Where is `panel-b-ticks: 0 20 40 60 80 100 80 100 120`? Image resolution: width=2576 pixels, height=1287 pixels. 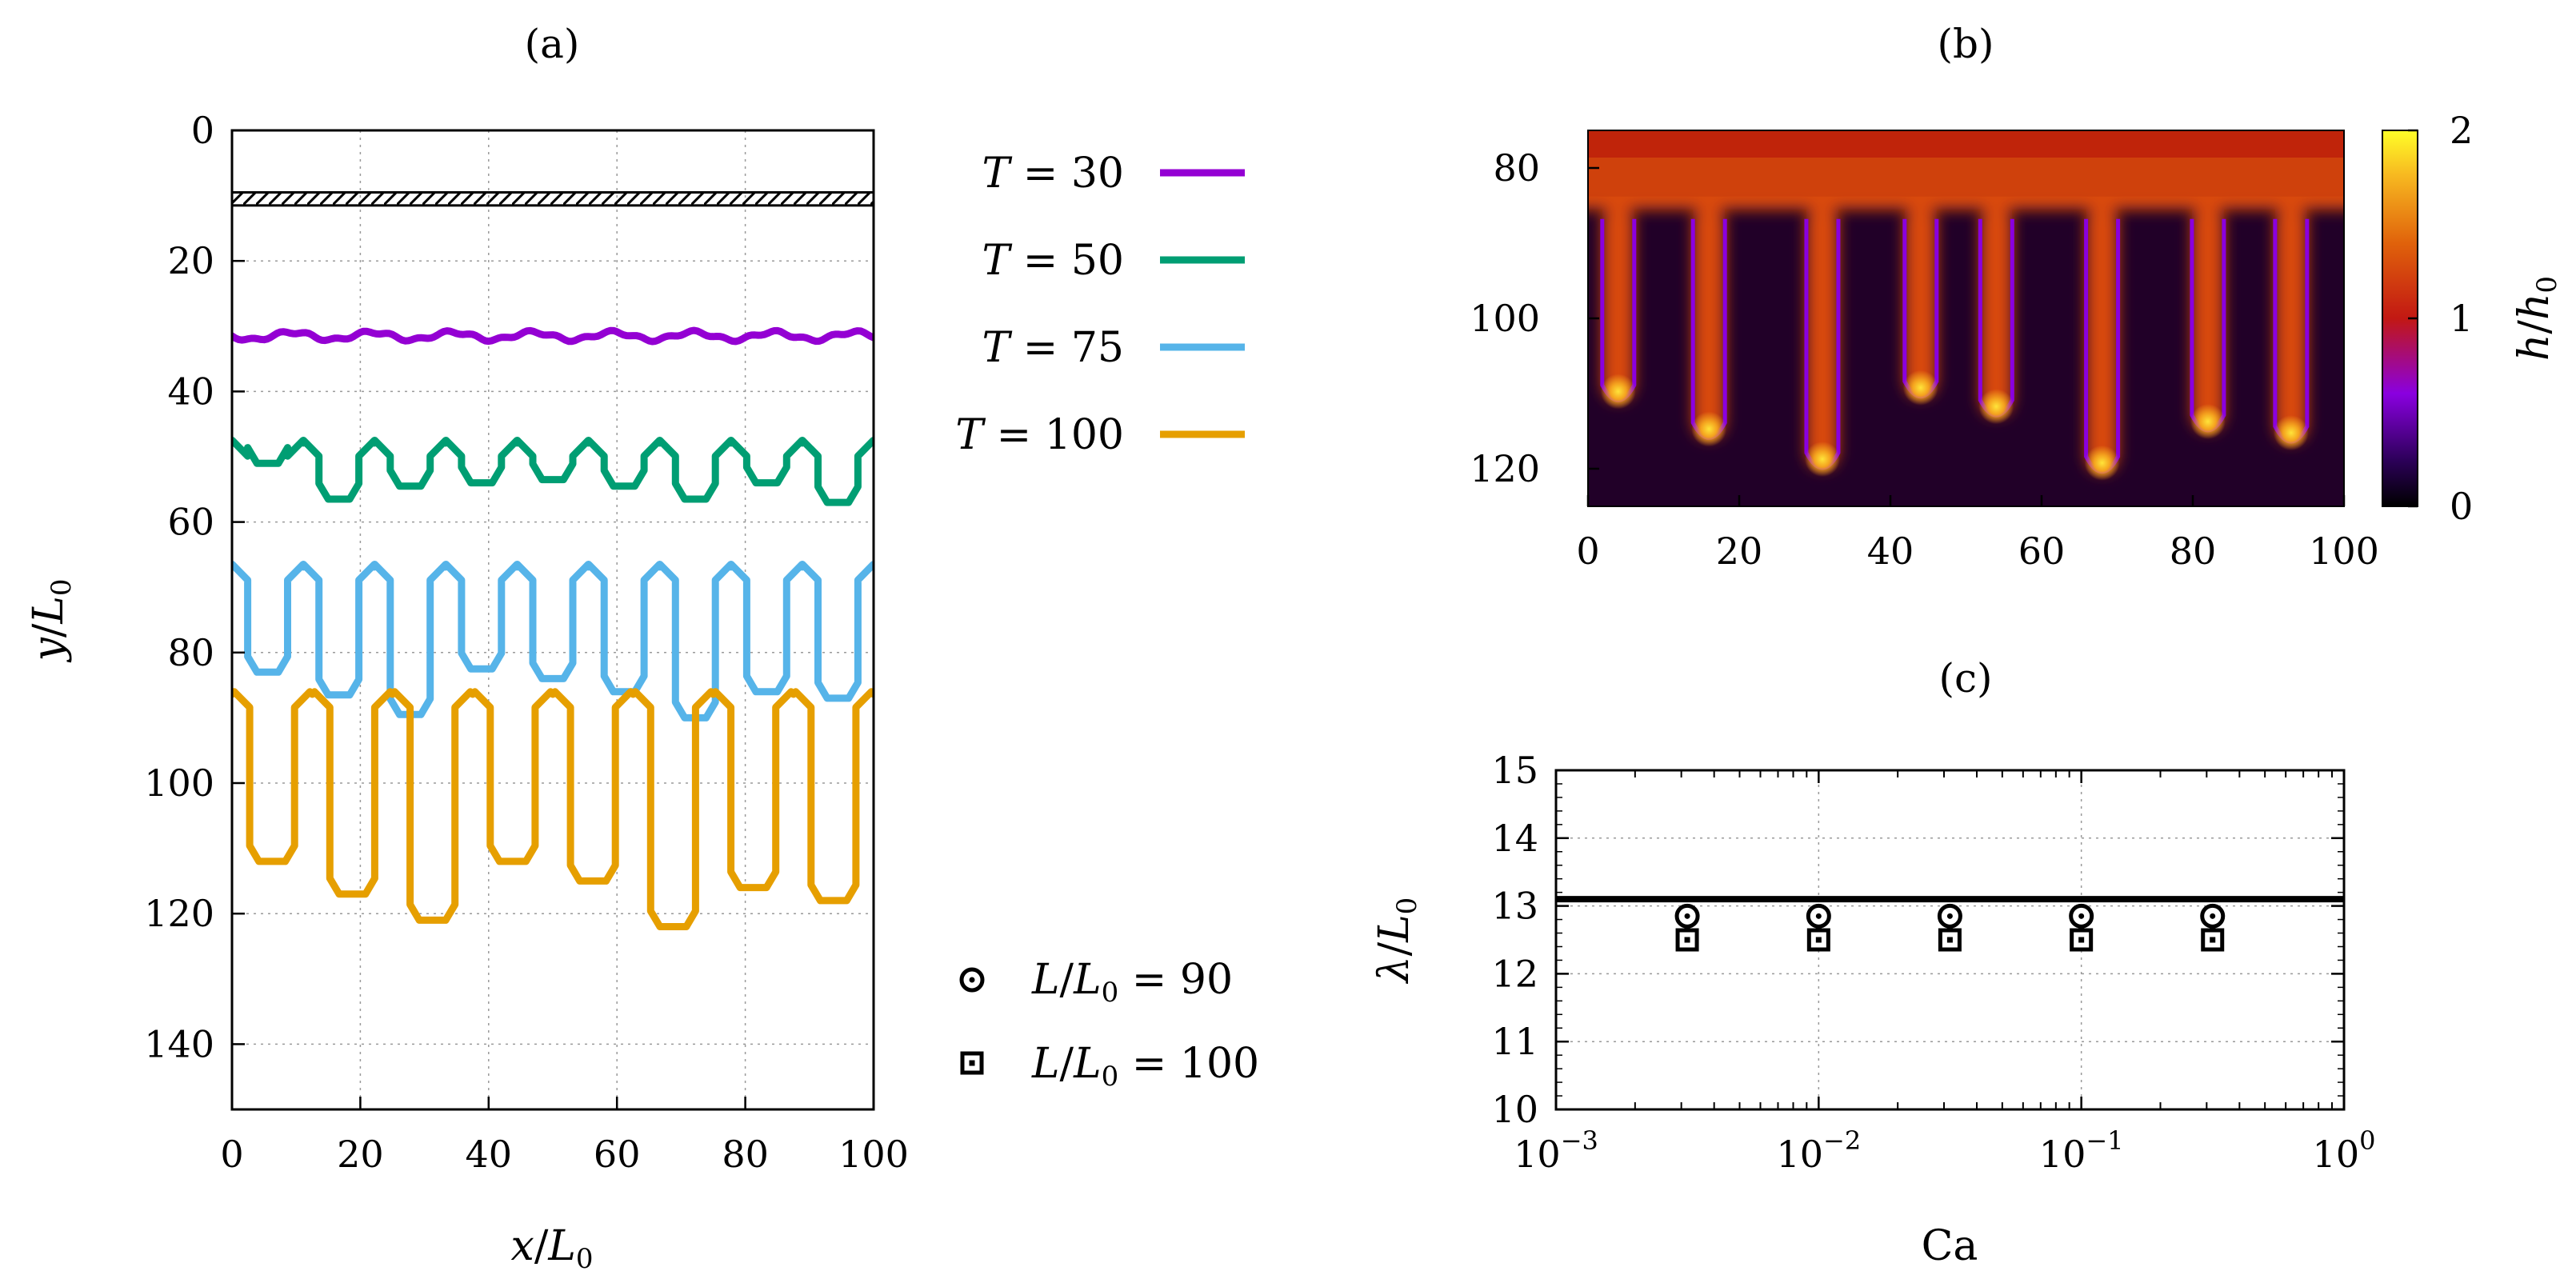
panel-b-ticks: 0 20 40 60 80 100 80 100 120 is located at coordinates (1924, 359).